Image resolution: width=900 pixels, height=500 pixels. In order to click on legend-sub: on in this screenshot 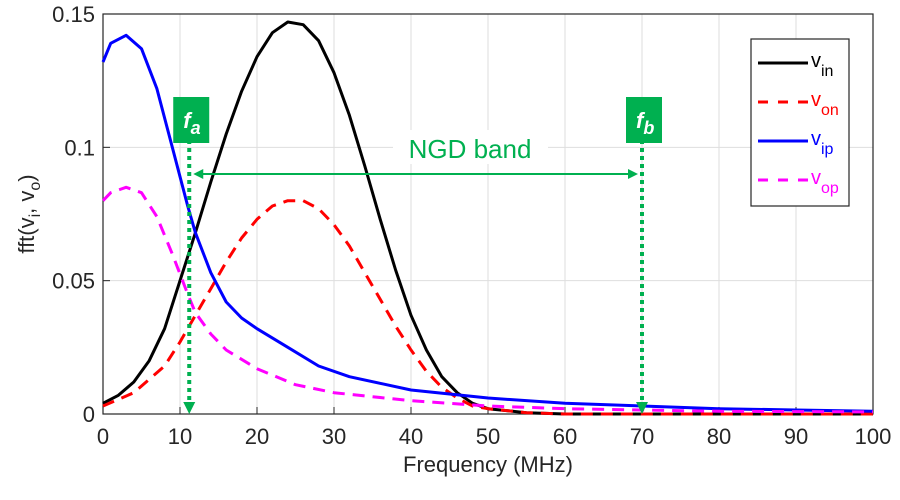, I will do `click(830, 110)`.